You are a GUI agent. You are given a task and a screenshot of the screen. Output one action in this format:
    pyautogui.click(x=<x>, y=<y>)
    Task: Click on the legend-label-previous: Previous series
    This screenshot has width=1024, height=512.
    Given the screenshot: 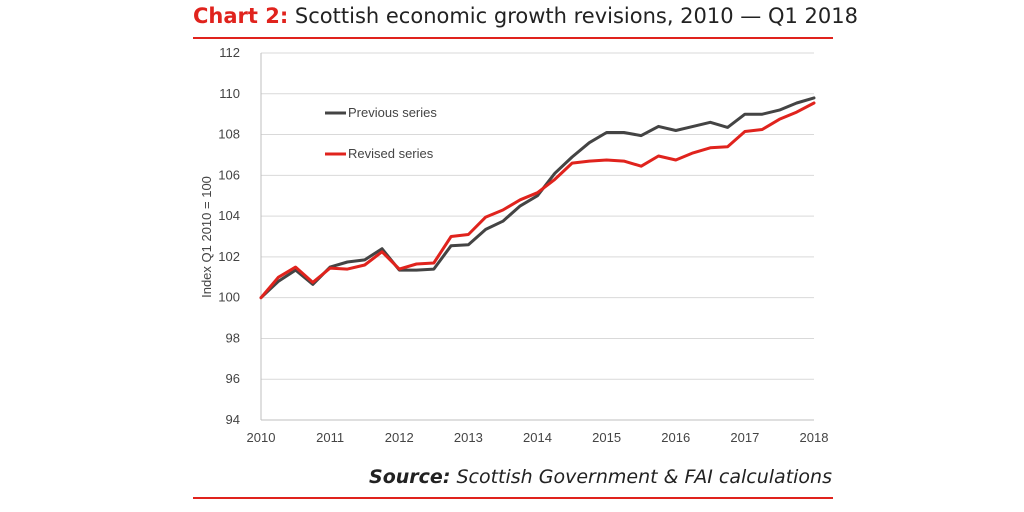 What is the action you would take?
    pyautogui.click(x=392, y=112)
    